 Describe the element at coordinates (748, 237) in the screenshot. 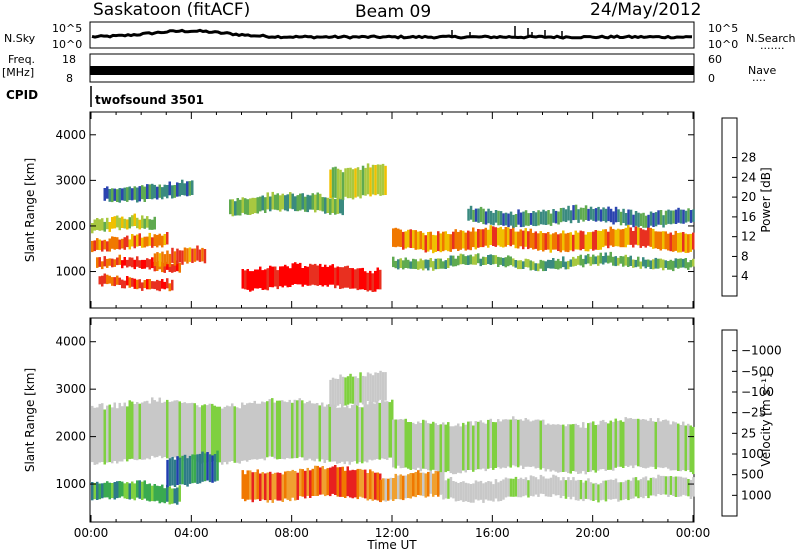

I see `colorbar-tick-label: 12` at that location.